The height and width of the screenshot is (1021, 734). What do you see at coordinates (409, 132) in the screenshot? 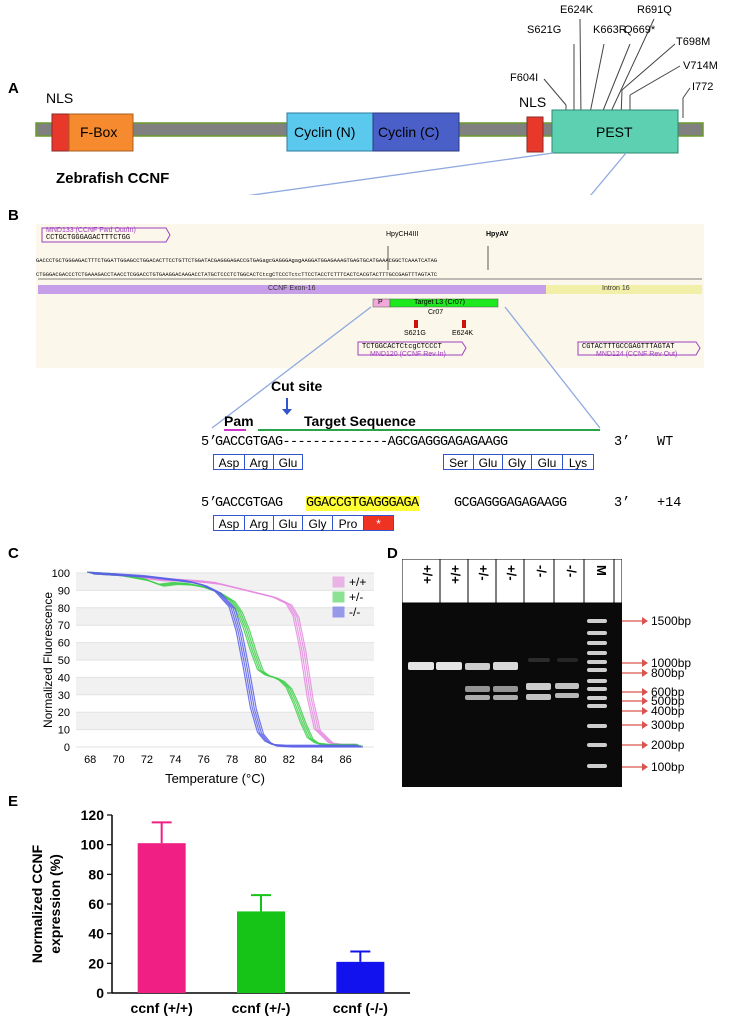
I see `cyclin-c-label: Cyclin (C)` at bounding box center [409, 132].